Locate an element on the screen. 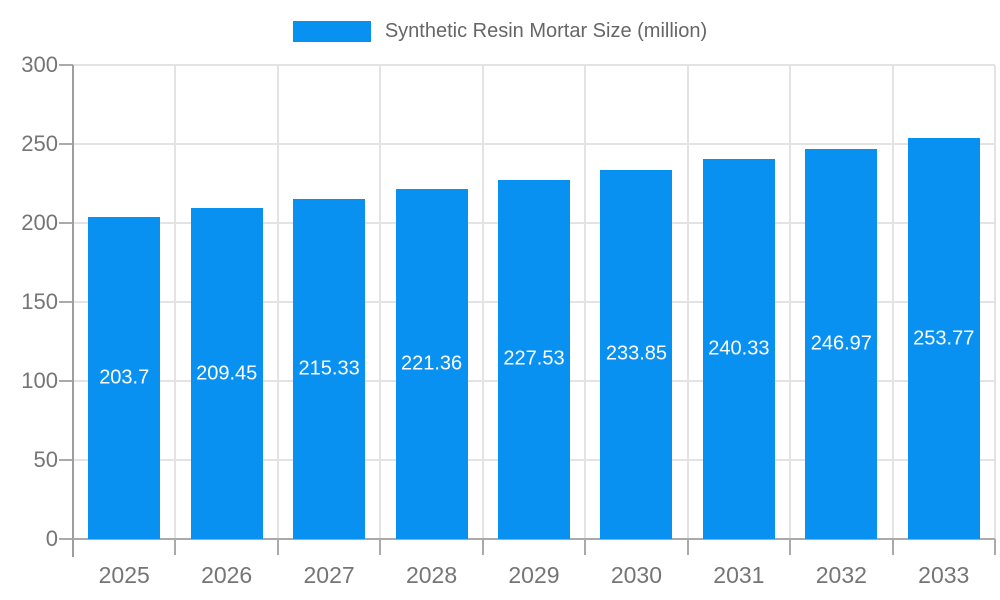 This screenshot has height=600, width=1000. x-tick-label: 2031 is located at coordinates (739, 575).